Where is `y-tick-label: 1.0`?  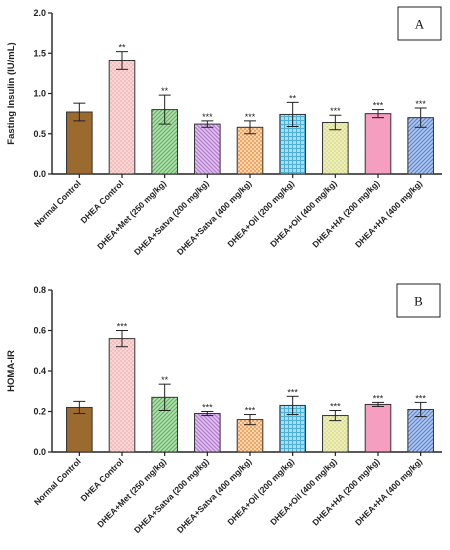
y-tick-label: 1.0 is located at coordinates (39, 94).